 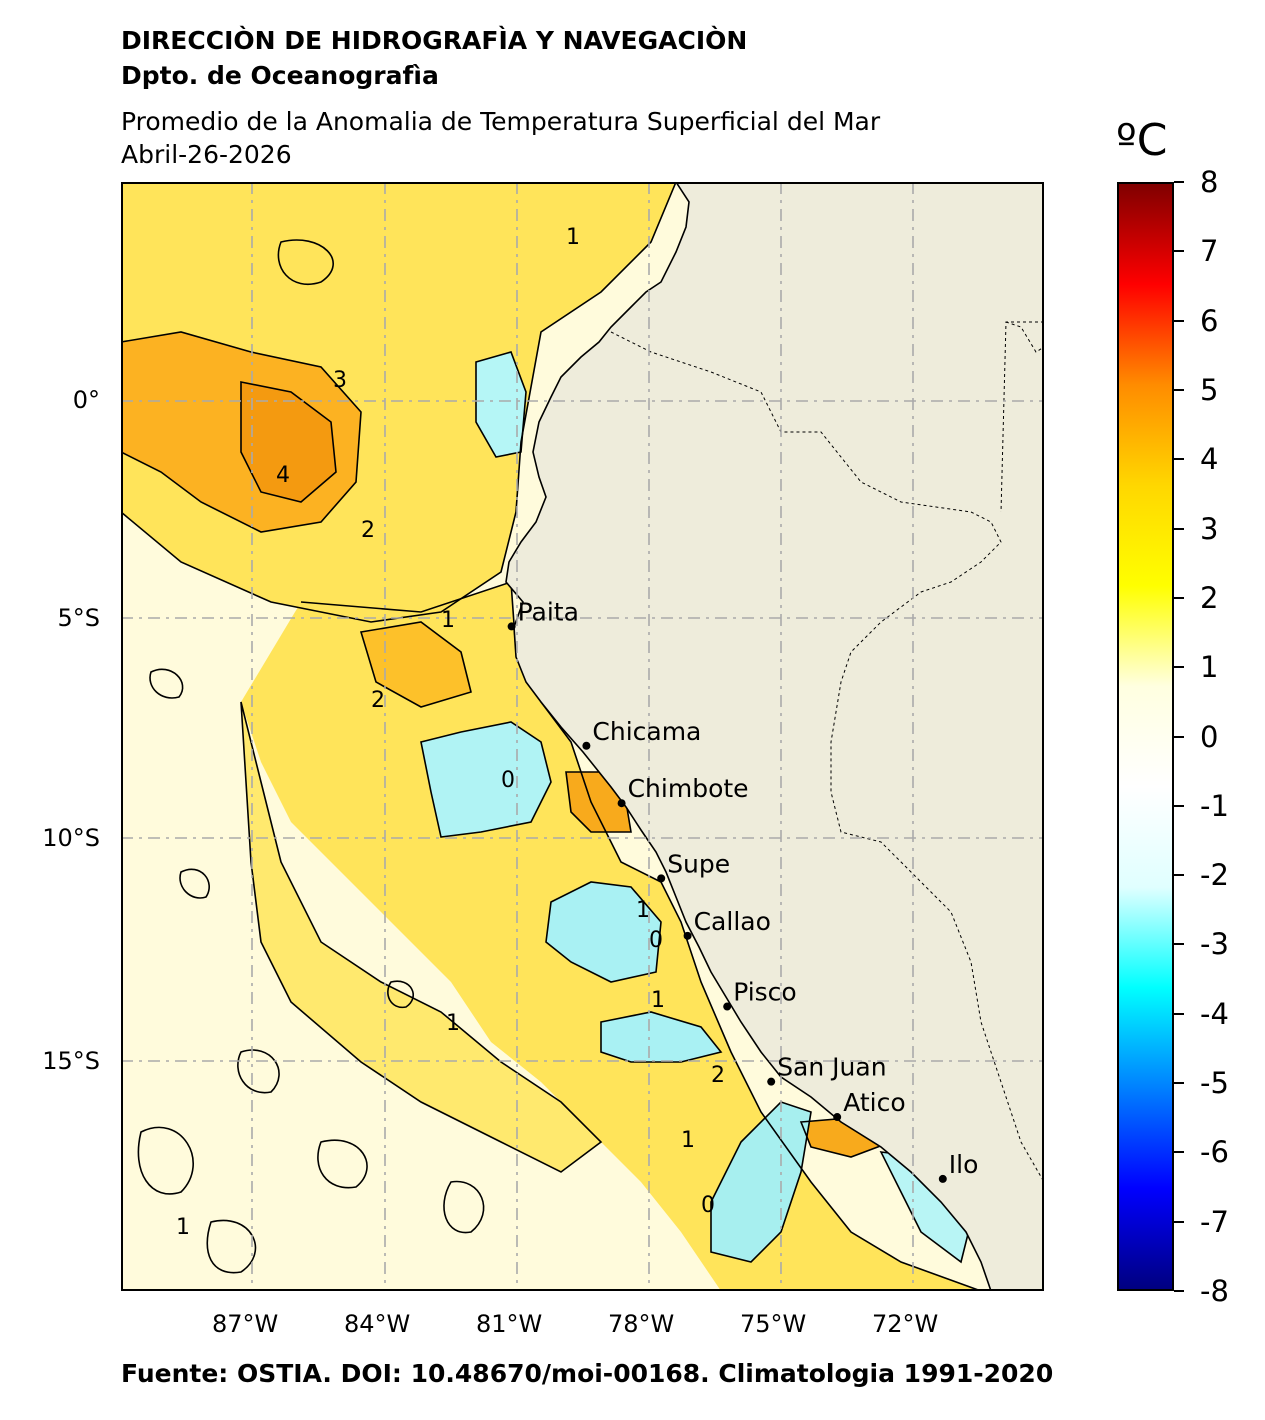 What do you see at coordinates (1209, 528) in the screenshot?
I see `colorbar-tick-label: 3` at bounding box center [1209, 528].